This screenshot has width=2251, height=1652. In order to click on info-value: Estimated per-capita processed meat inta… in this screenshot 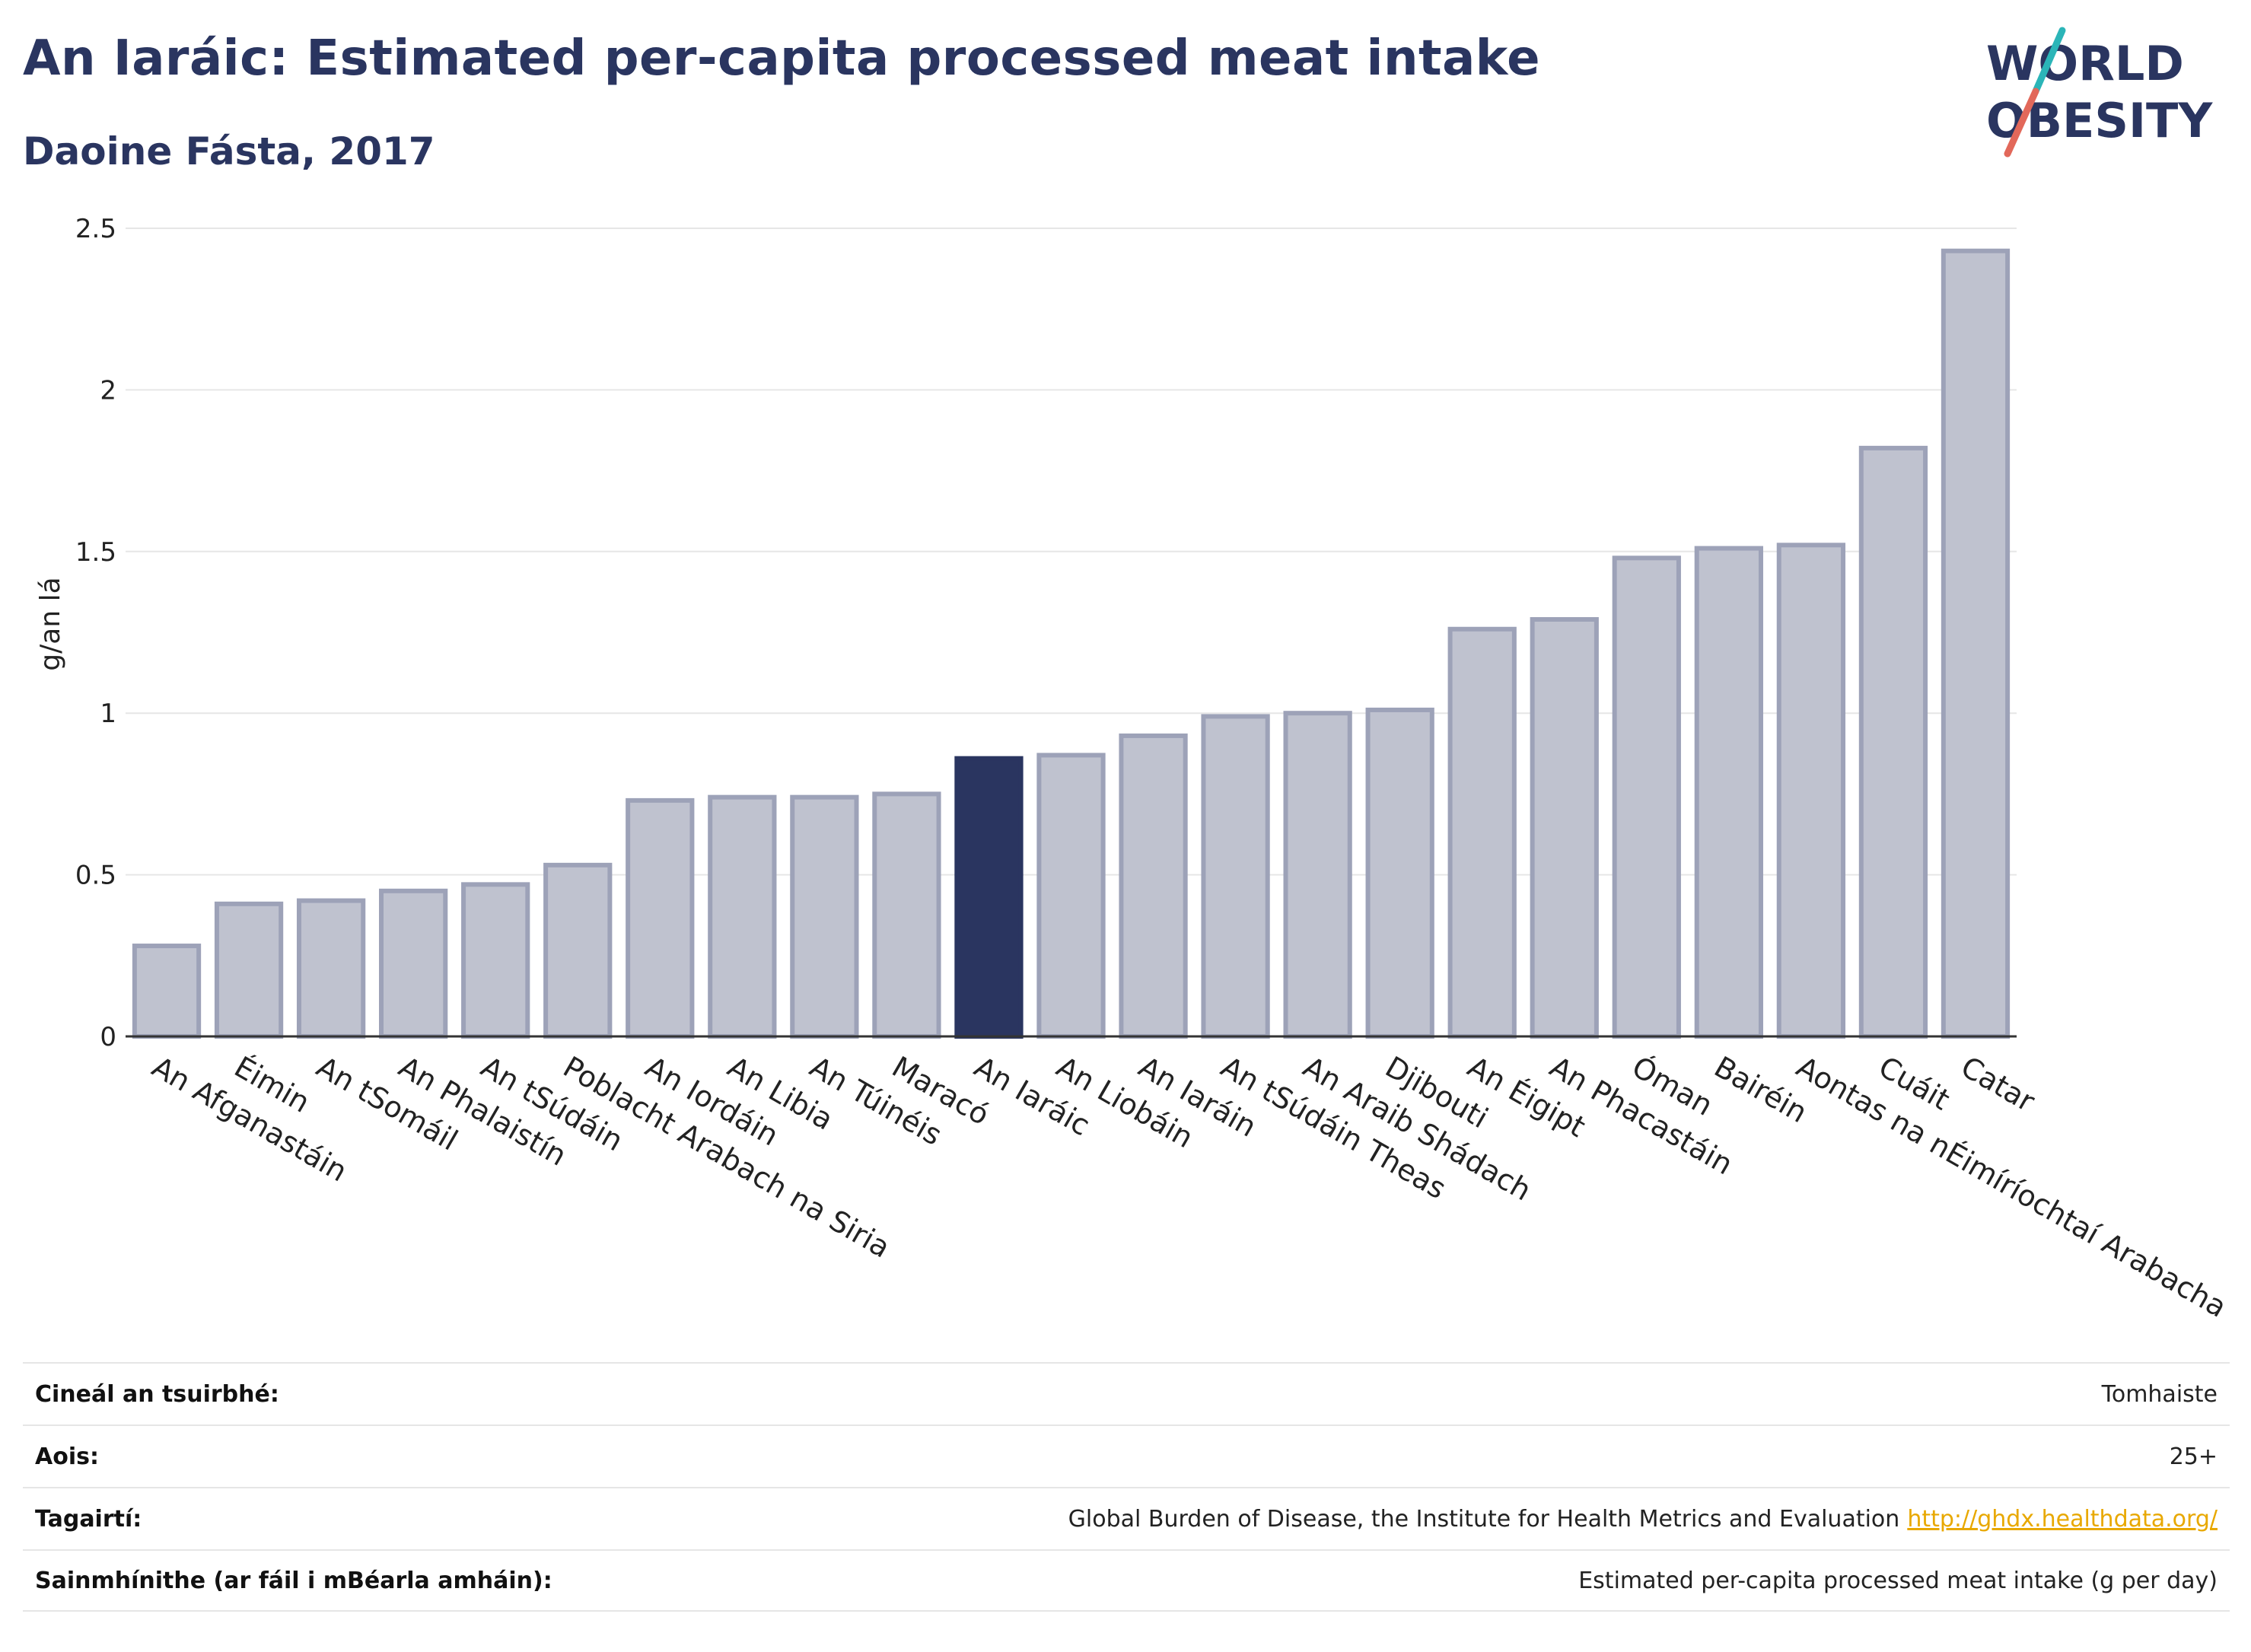, I will do `click(1898, 1580)`.